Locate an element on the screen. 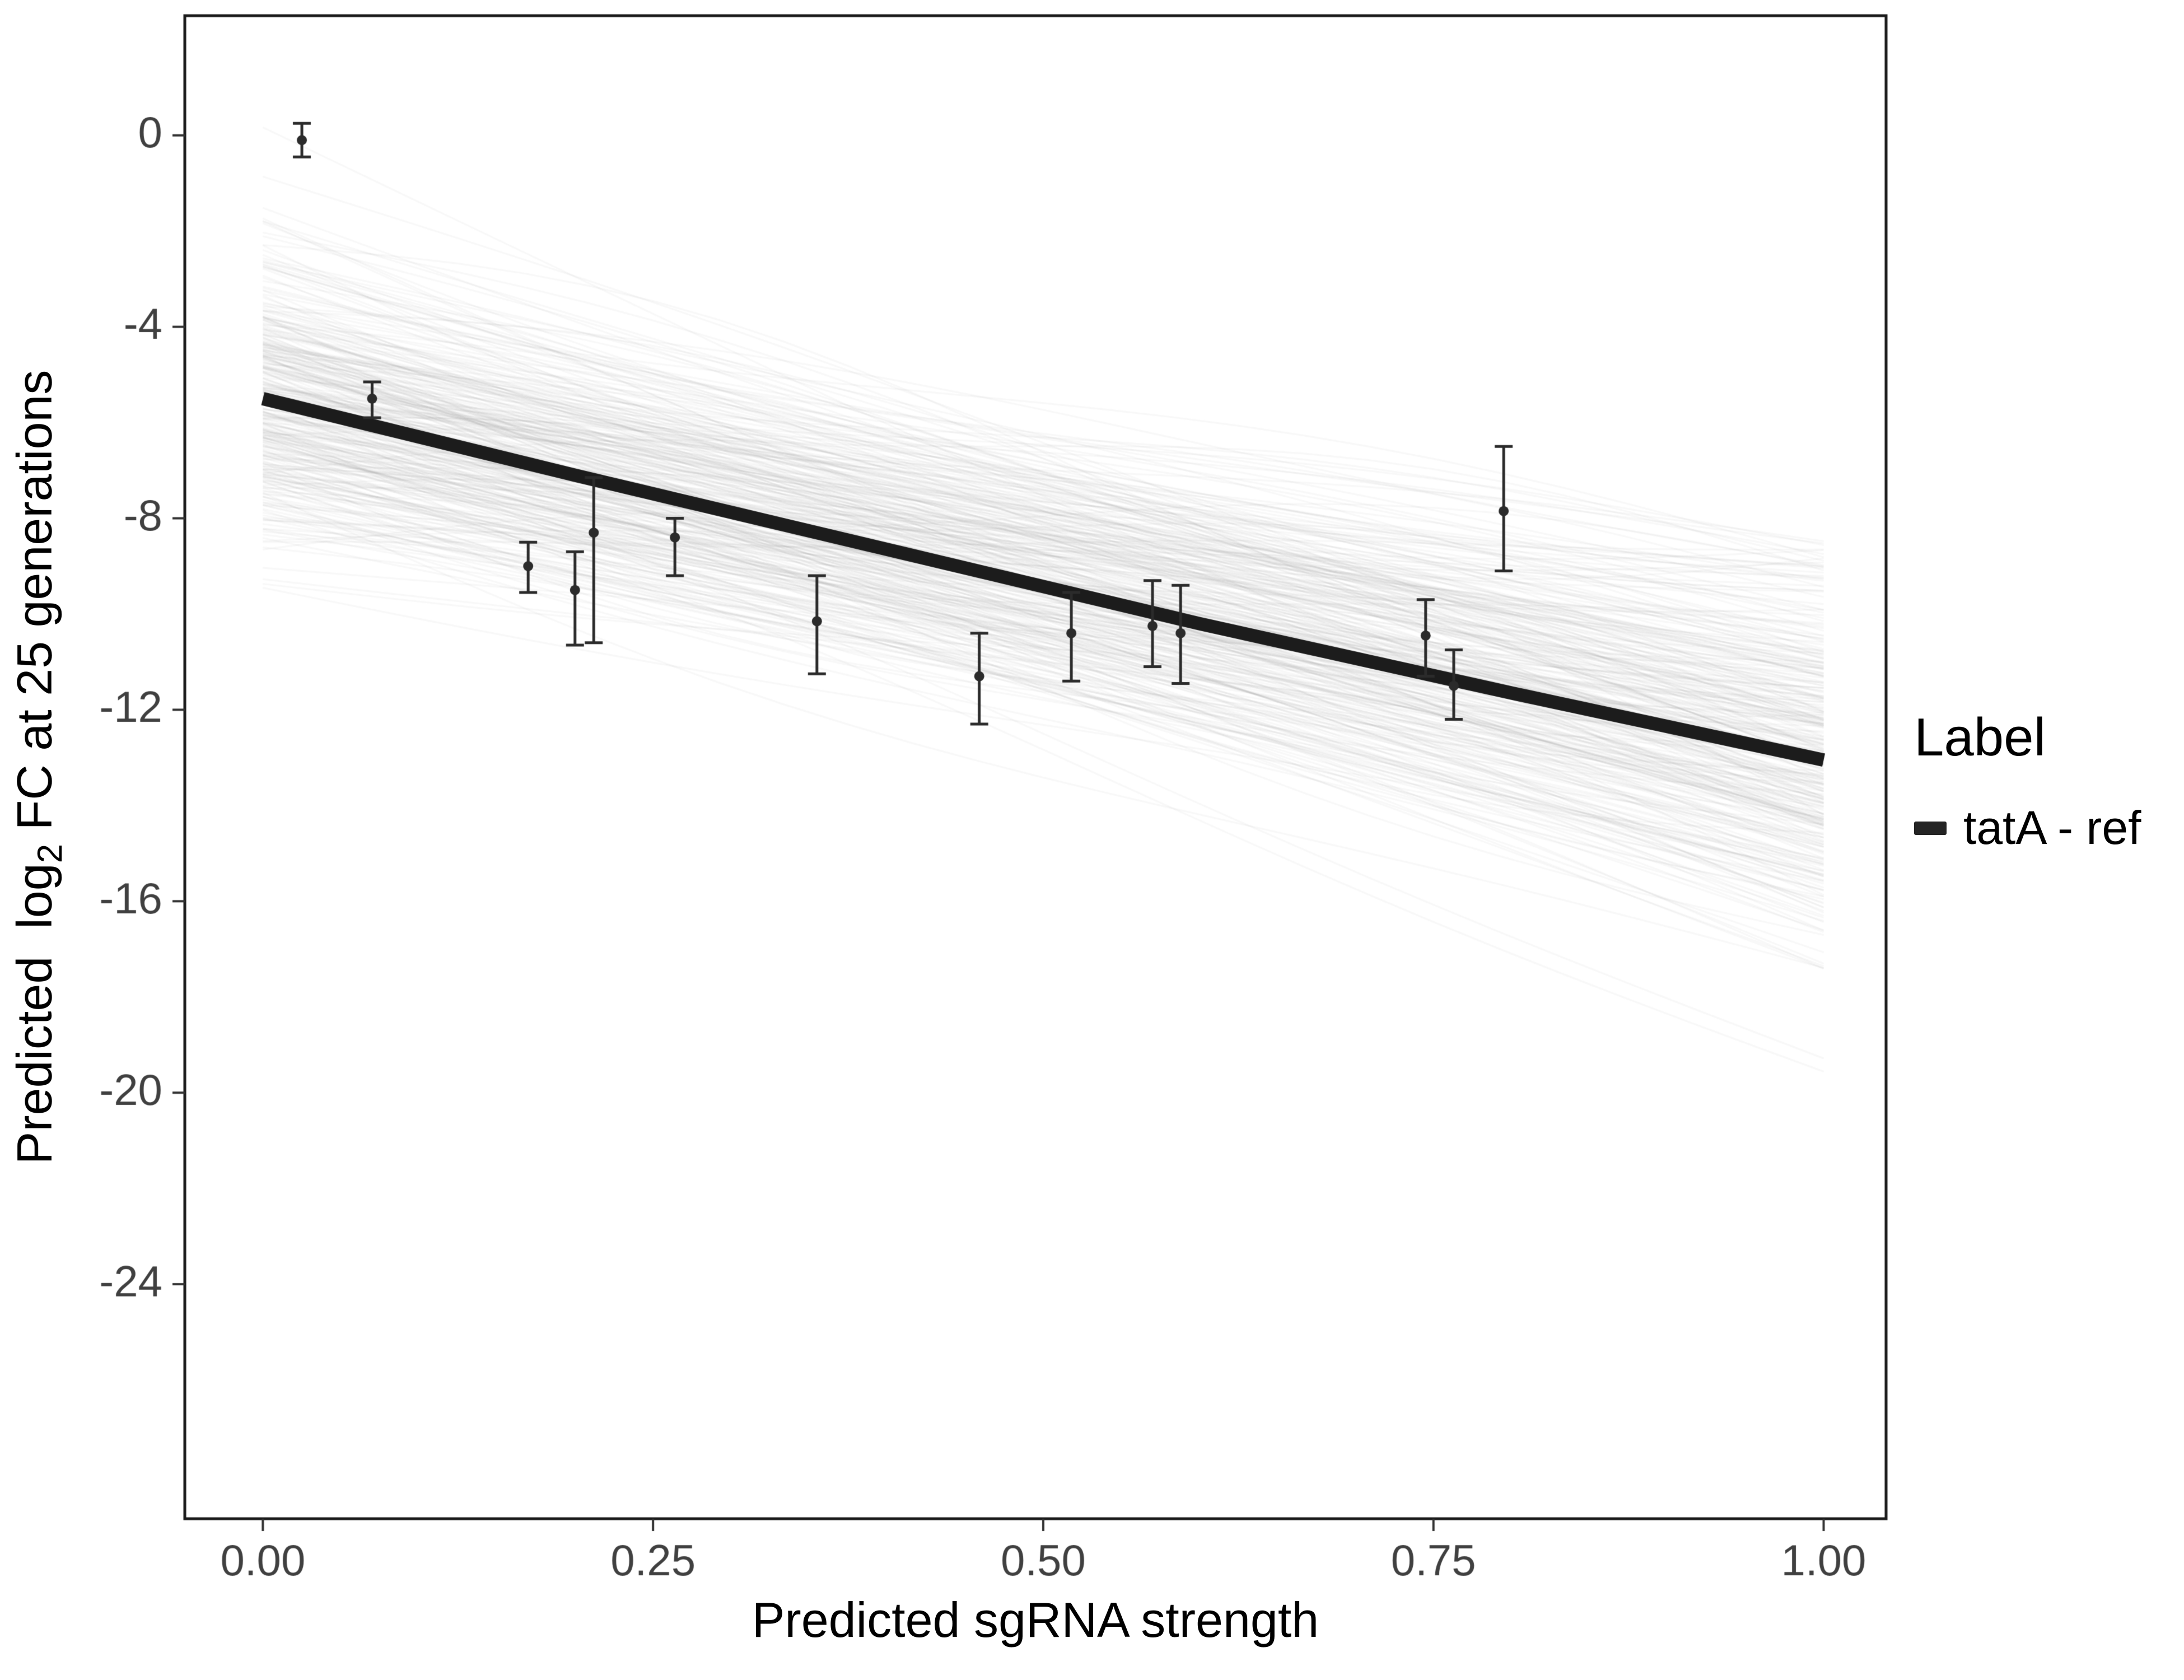 Image resolution: width=2184 pixels, height=1680 pixels. x-axis-title: Predicted sgRNA strength is located at coordinates (1036, 1620).